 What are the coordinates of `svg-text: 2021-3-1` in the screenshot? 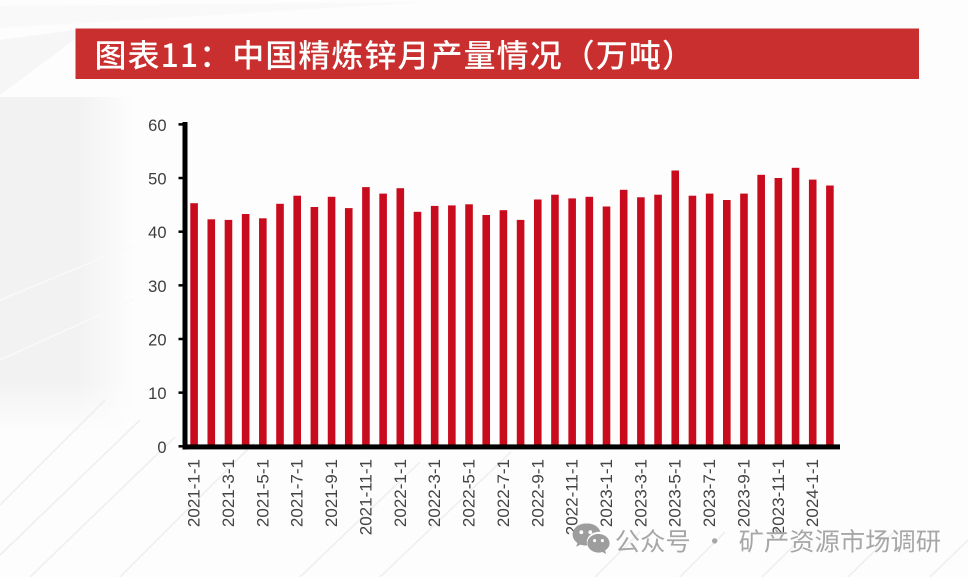 It's located at (228, 493).